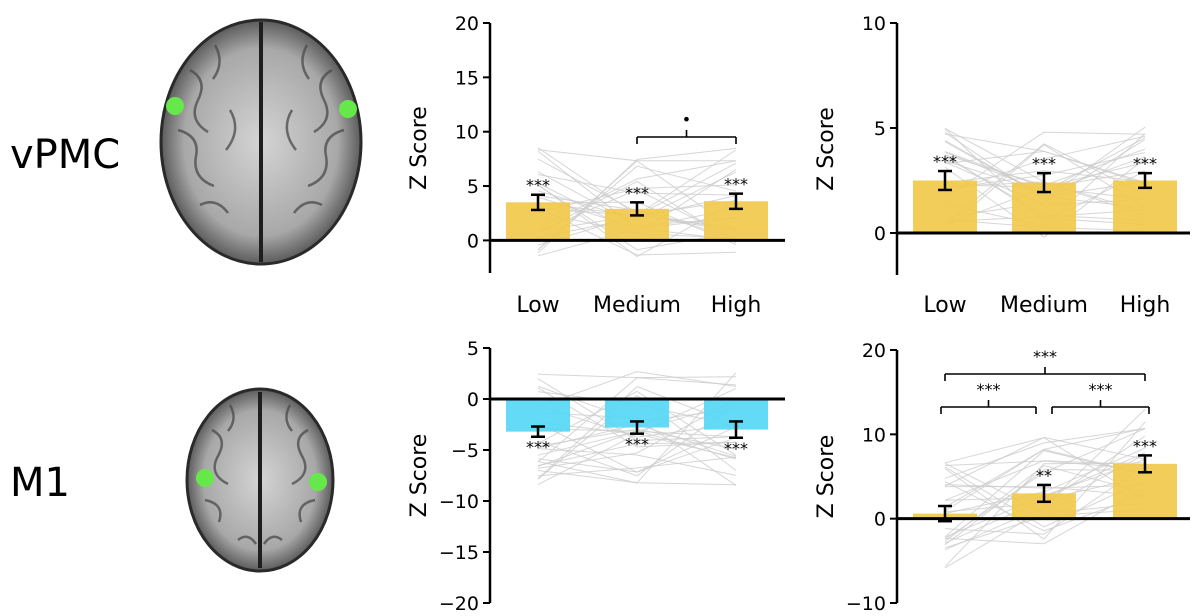 The width and height of the screenshot is (1200, 616). What do you see at coordinates (686, 119) in the screenshot?
I see `bracket-label: •` at bounding box center [686, 119].